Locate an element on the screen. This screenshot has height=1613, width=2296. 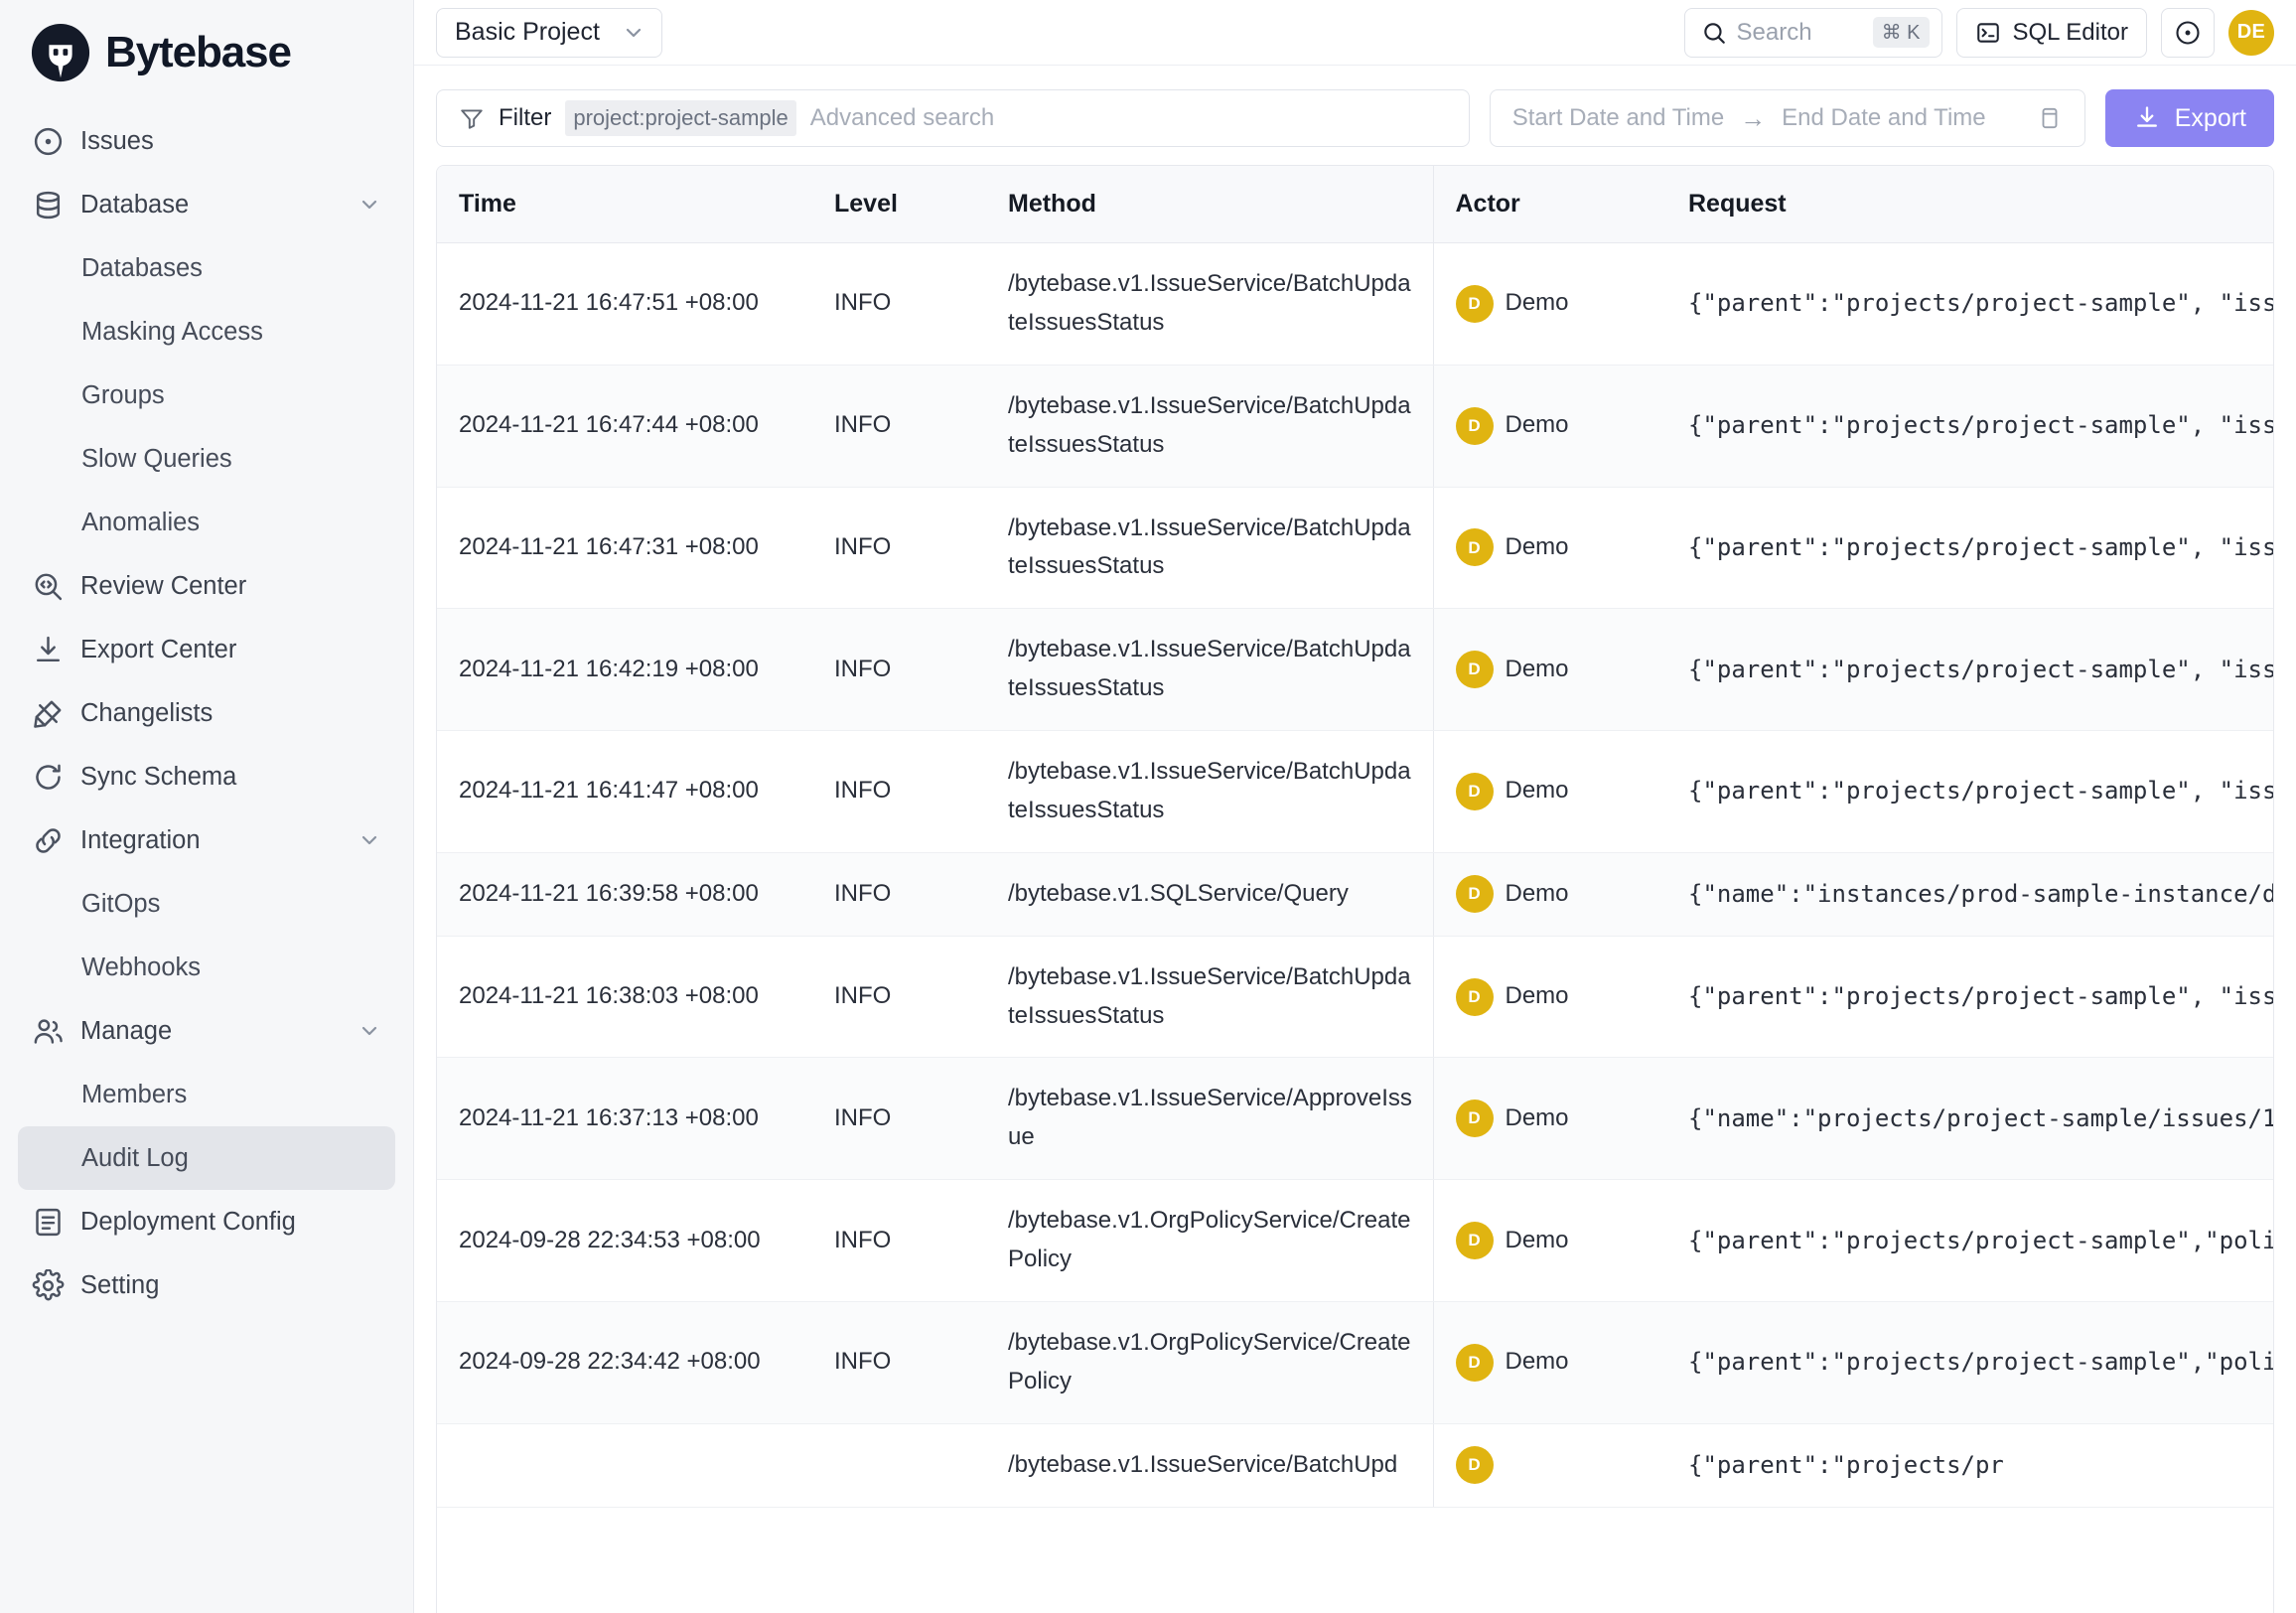
column-header-request: Request is located at coordinates (1969, 204).